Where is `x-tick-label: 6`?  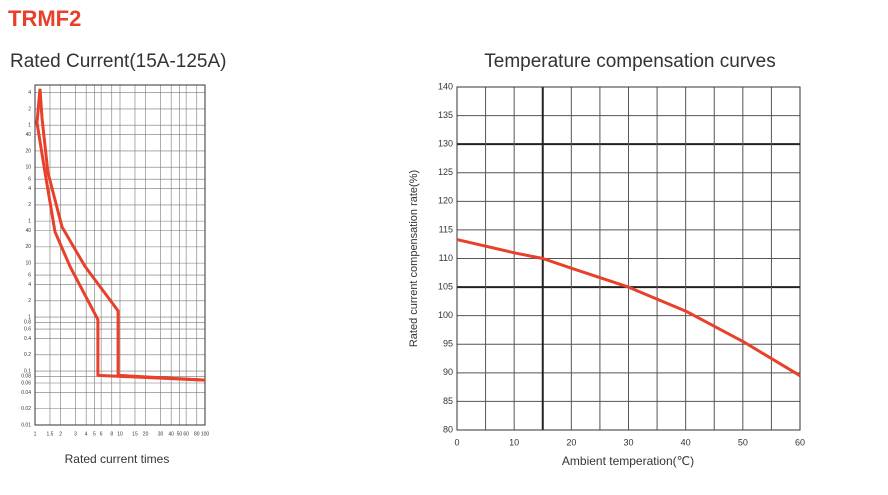
x-tick-label: 6 is located at coordinates (101, 434).